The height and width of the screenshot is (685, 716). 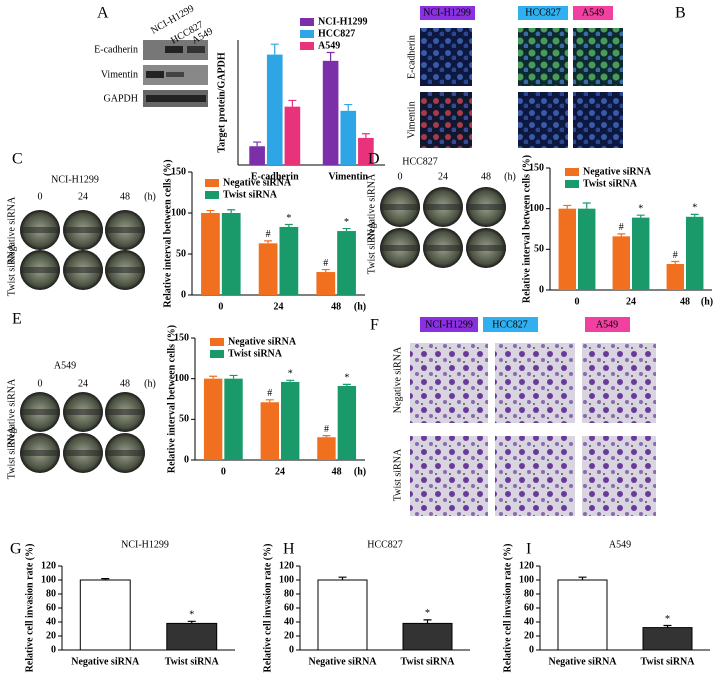 I want to click on panel-letter: C, so click(x=17, y=159).